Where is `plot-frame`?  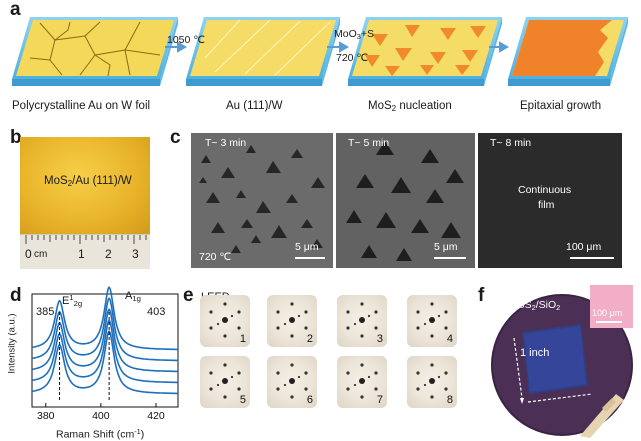
plot-frame is located at coordinates (105, 350).